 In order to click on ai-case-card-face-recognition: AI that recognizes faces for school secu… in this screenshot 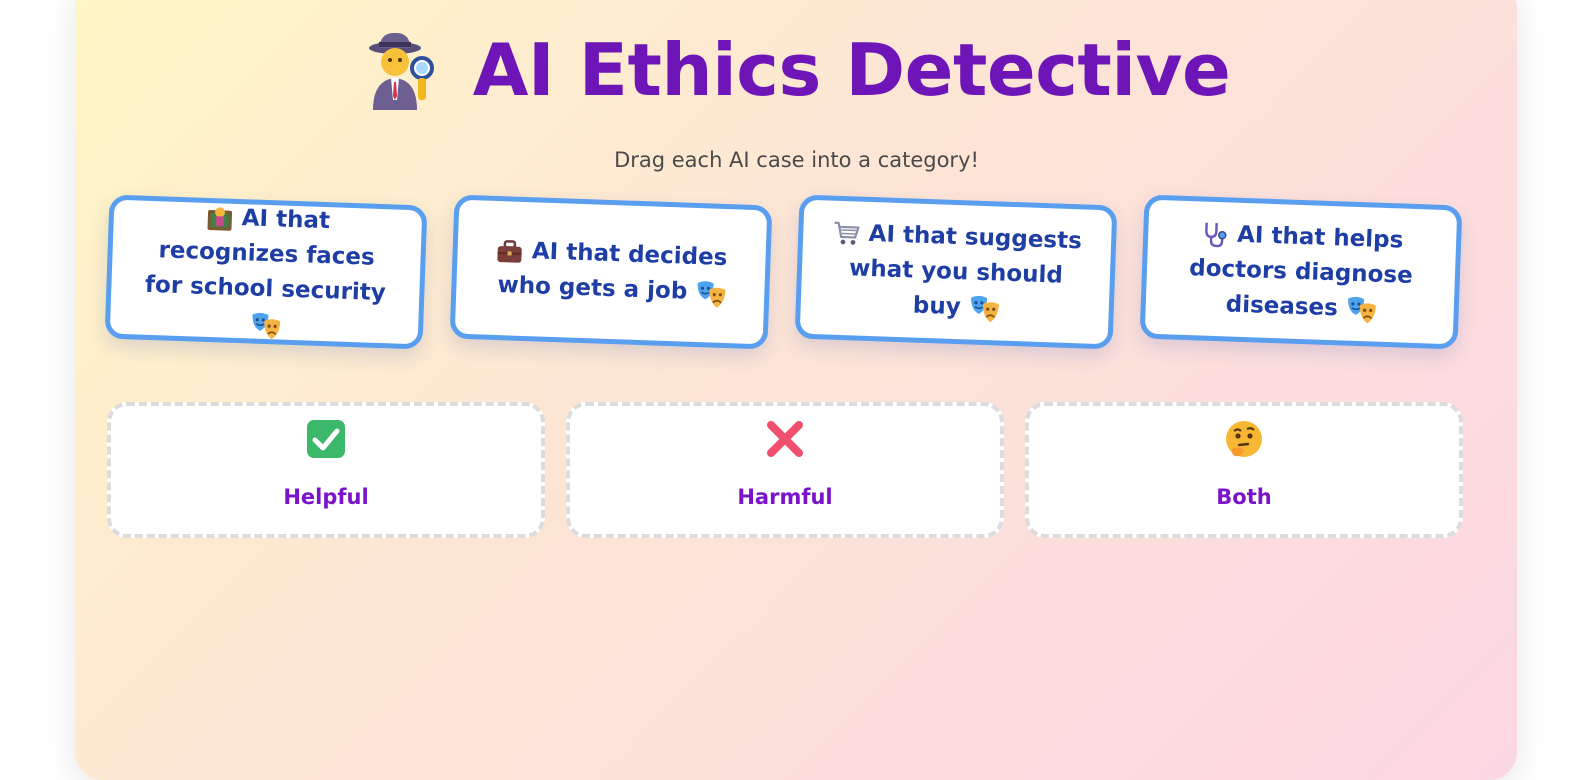, I will do `click(266, 272)`.